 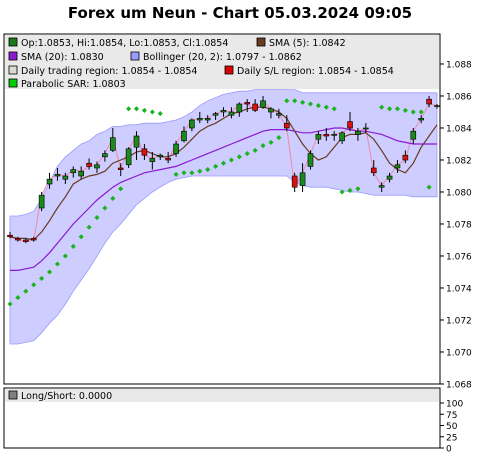 I want to click on chart-title: Forex um Neun - Chart 05.03.2024 09:05, so click(x=240, y=13).